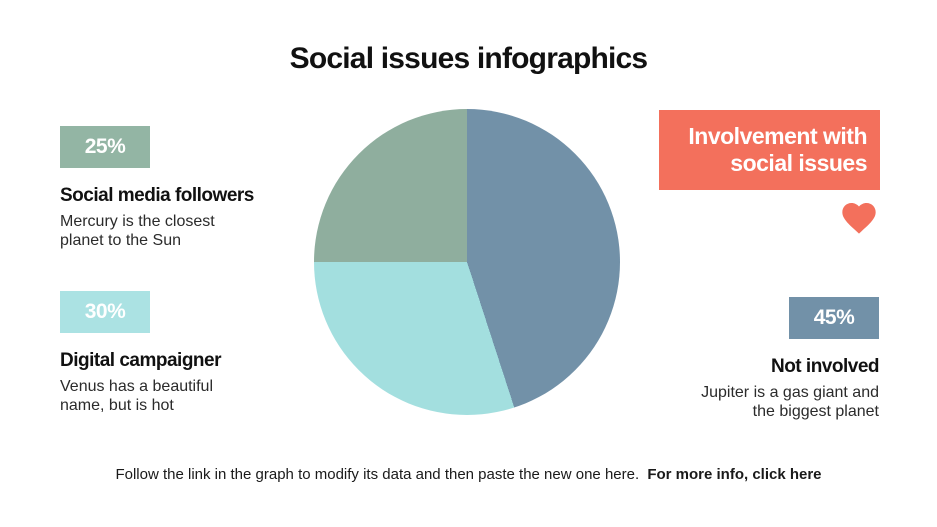 The width and height of the screenshot is (937, 527). Describe the element at coordinates (137, 231) in the screenshot. I see `legend-description: Mercury is the closest planet to the Sun` at that location.